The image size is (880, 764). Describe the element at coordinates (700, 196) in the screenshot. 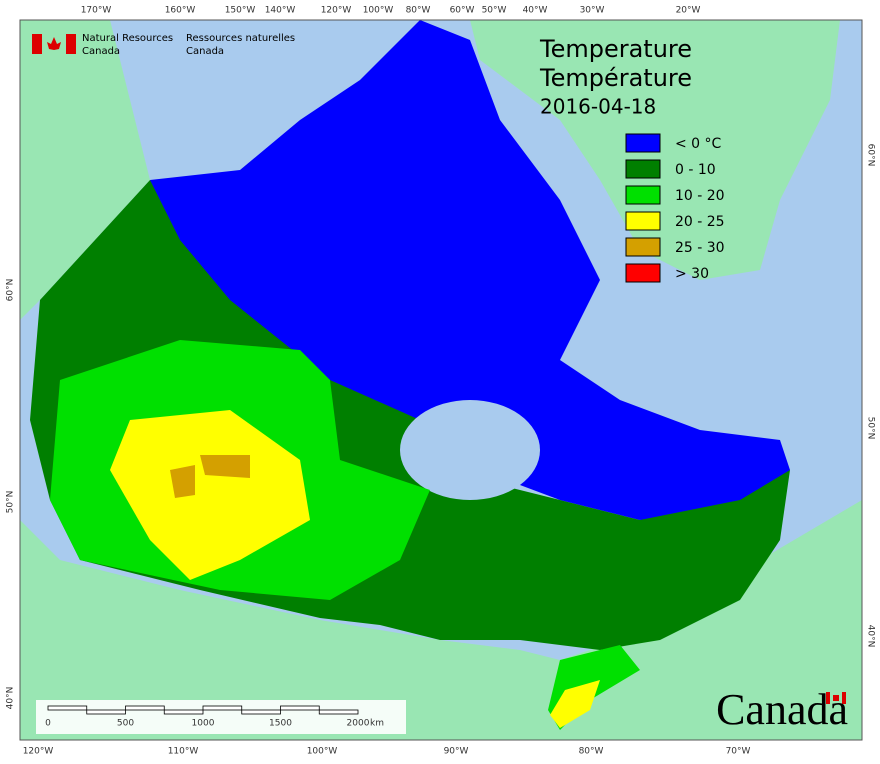

I see `legend-label: 10 - 20` at that location.